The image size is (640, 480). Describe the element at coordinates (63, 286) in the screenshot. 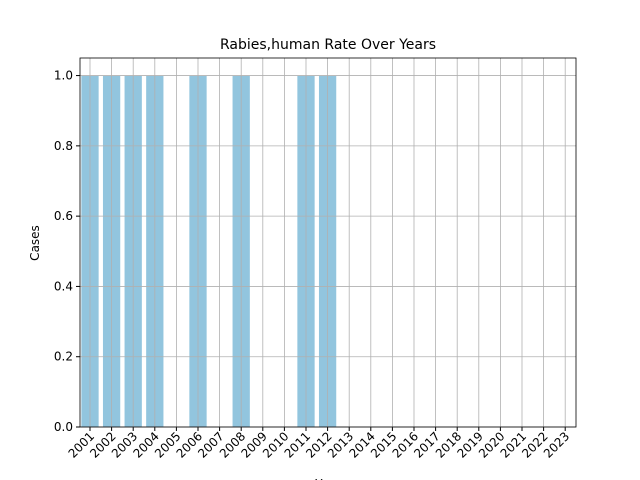

I see `y-tick-label: 0.4` at that location.